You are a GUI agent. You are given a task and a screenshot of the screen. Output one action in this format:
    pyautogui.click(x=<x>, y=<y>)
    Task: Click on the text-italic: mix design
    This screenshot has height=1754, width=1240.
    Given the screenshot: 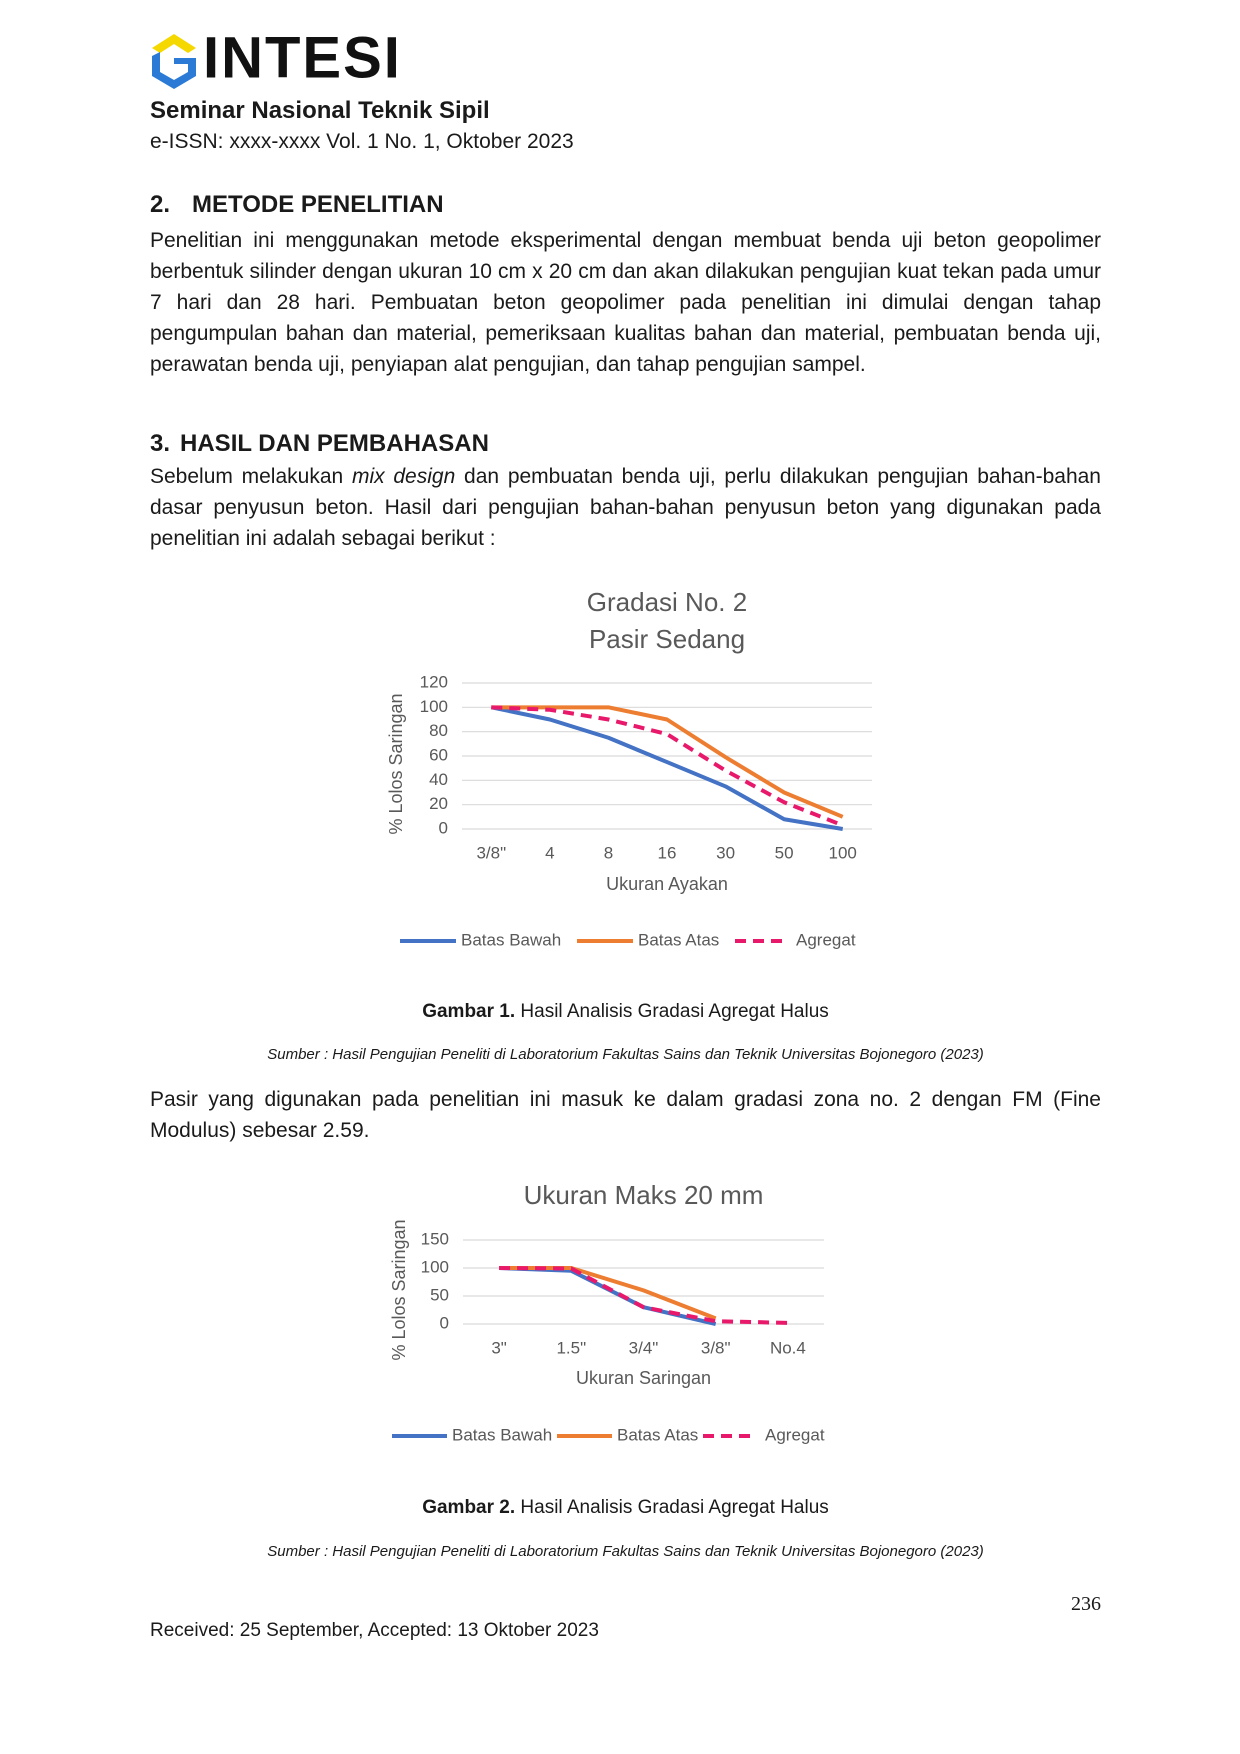 What is the action you would take?
    pyautogui.click(x=403, y=476)
    